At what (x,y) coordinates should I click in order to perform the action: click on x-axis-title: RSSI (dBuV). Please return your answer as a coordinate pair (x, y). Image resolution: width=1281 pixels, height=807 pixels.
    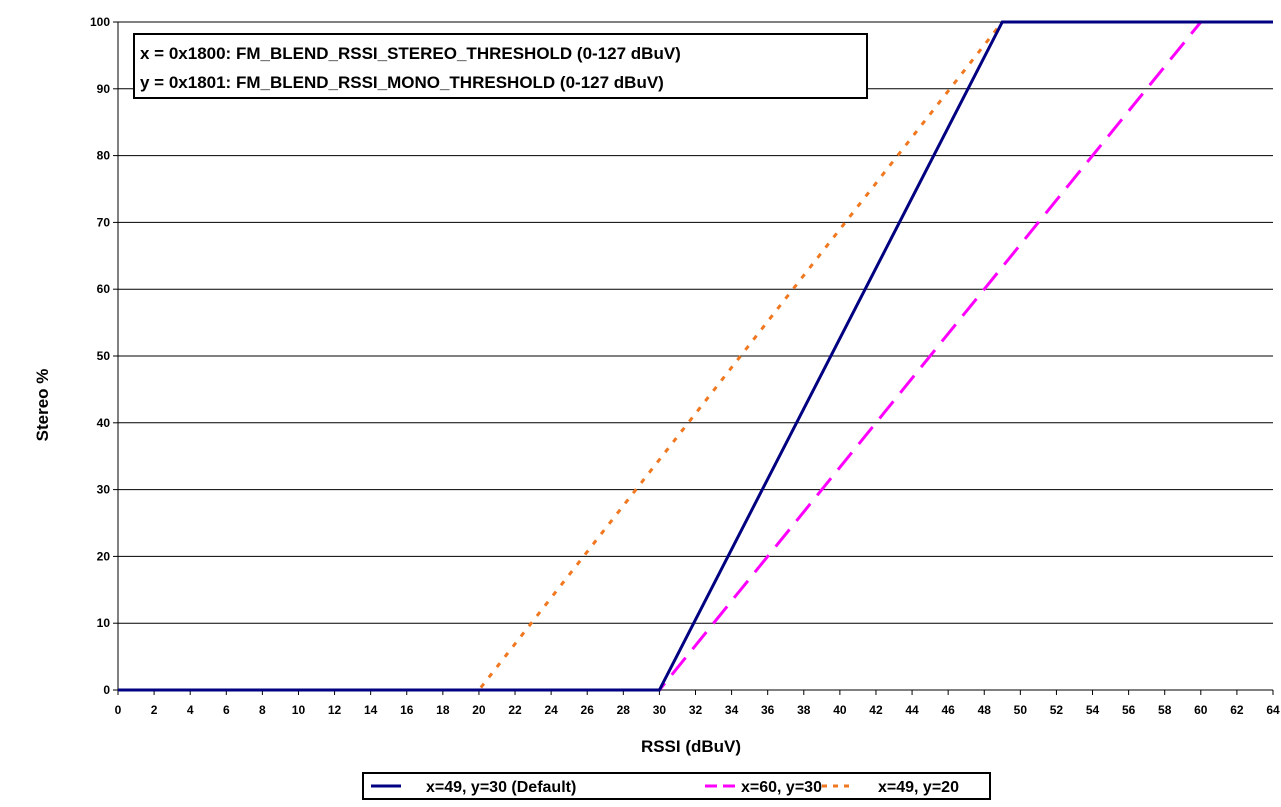
    Looking at the image, I should click on (691, 746).